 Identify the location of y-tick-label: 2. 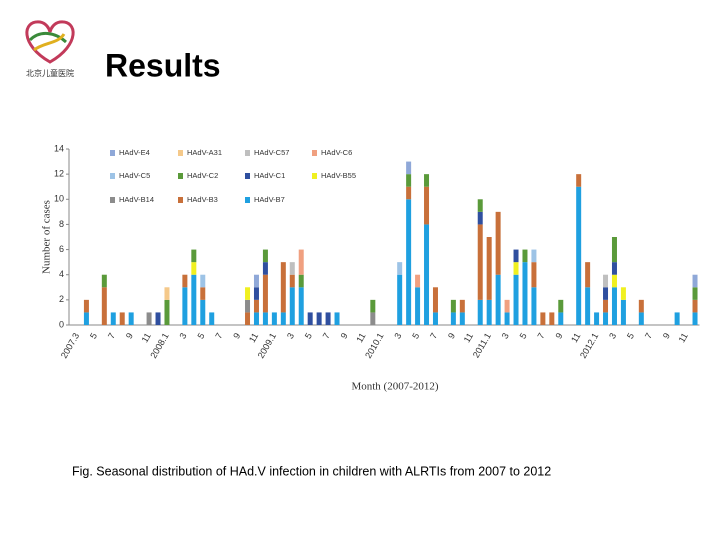
(61, 299).